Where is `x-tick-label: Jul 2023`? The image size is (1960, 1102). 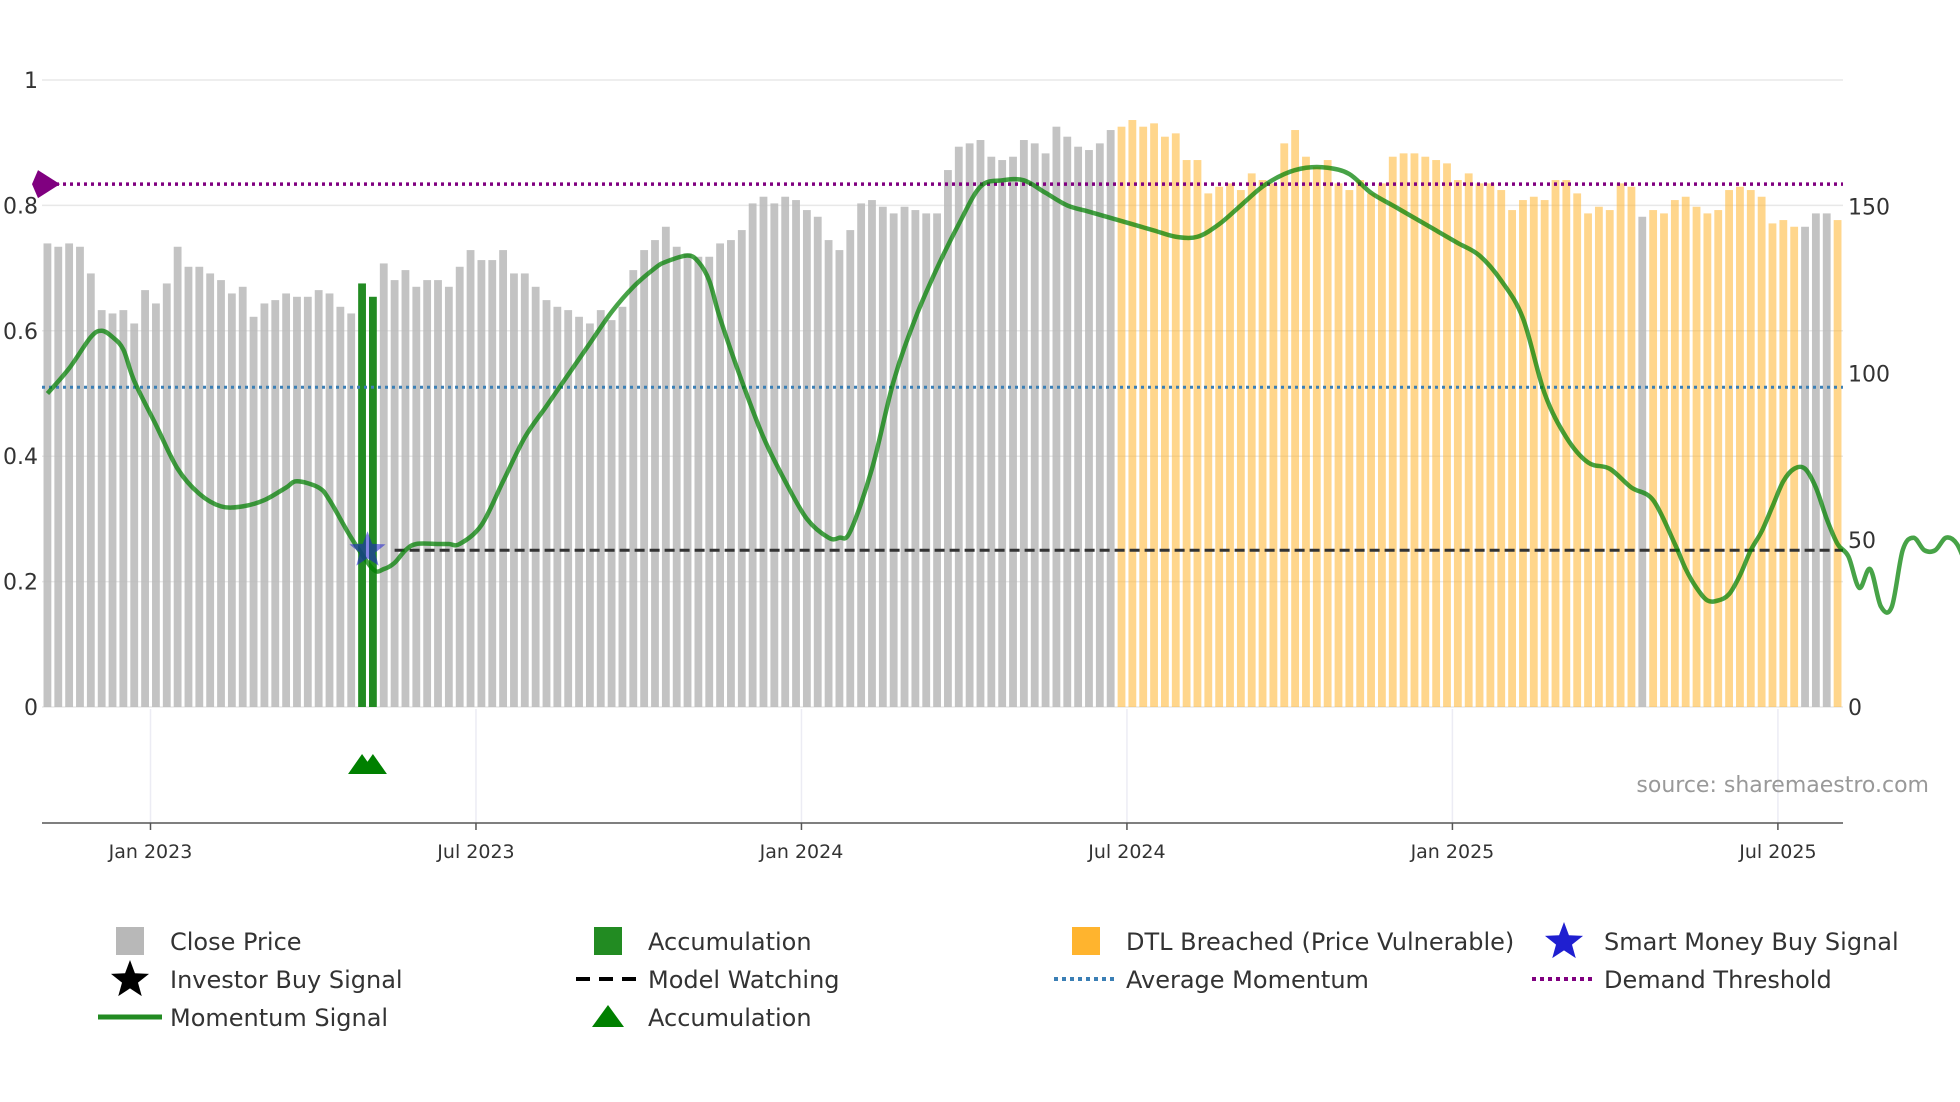
x-tick-label: Jul 2023 is located at coordinates (475, 852).